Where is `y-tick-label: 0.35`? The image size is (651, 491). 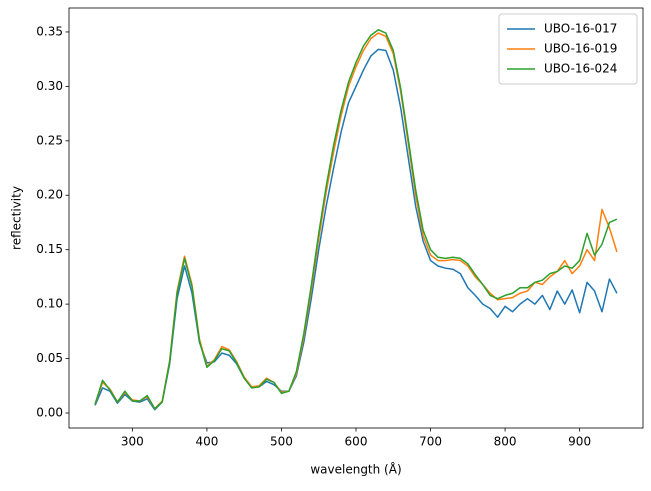 y-tick-label: 0.35 is located at coordinates (49, 31).